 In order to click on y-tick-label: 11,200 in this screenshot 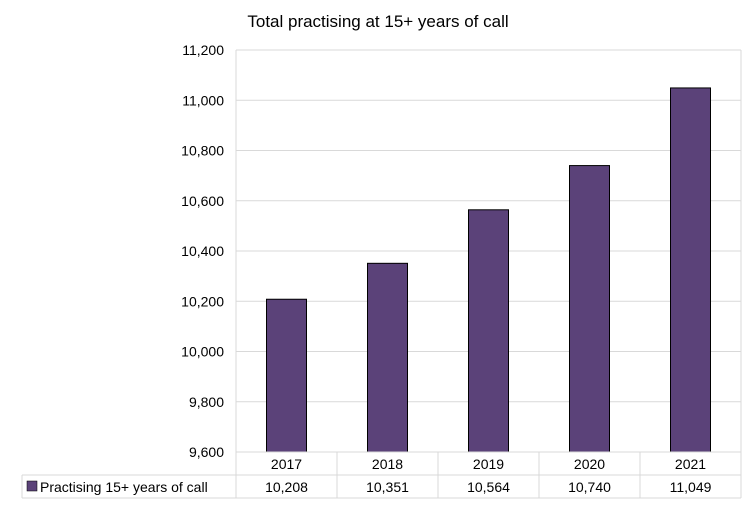, I will do `click(203, 50)`.